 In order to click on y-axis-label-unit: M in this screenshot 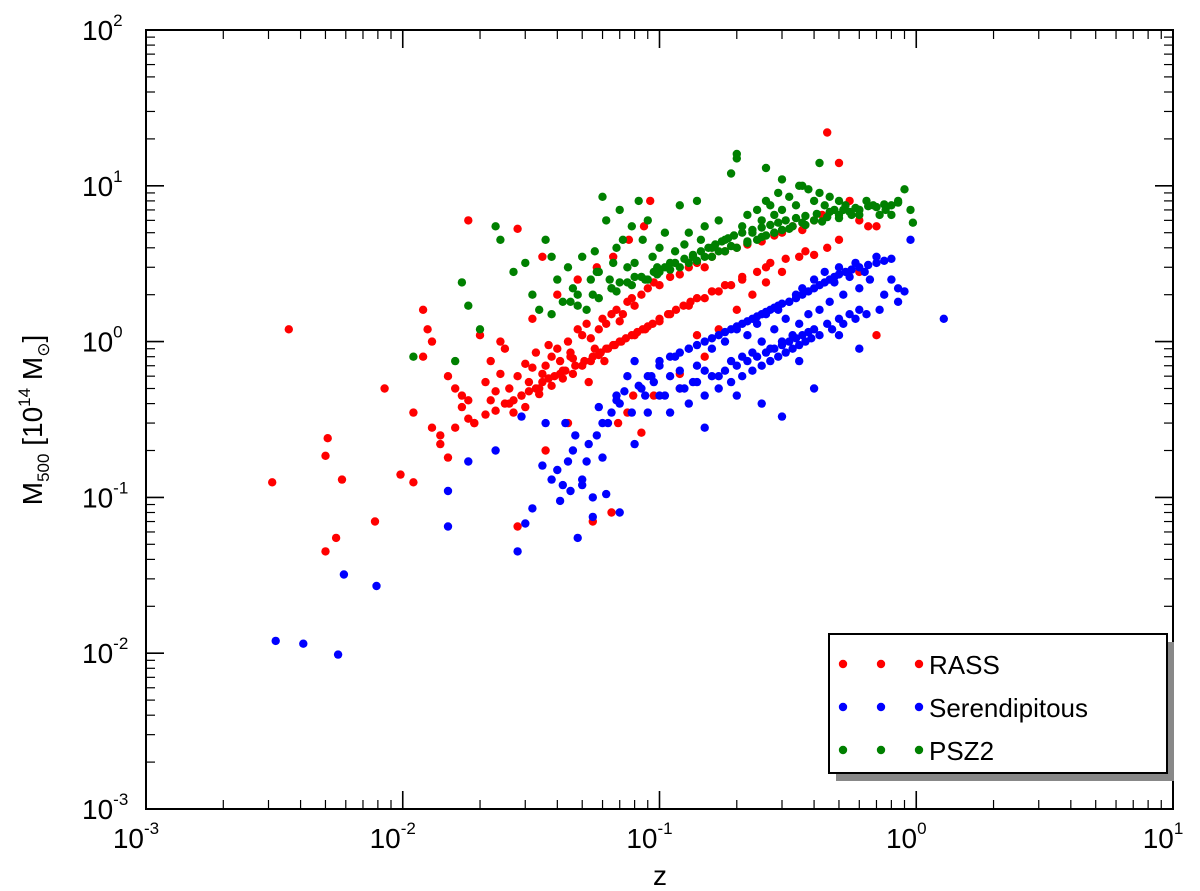, I will do `click(32, 372)`.